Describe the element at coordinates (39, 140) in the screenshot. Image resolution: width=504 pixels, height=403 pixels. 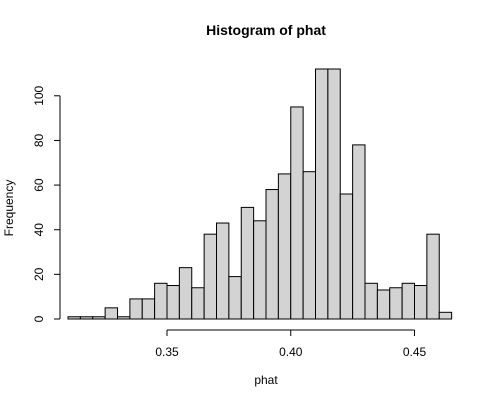
I see `y-tick-label: 80` at that location.